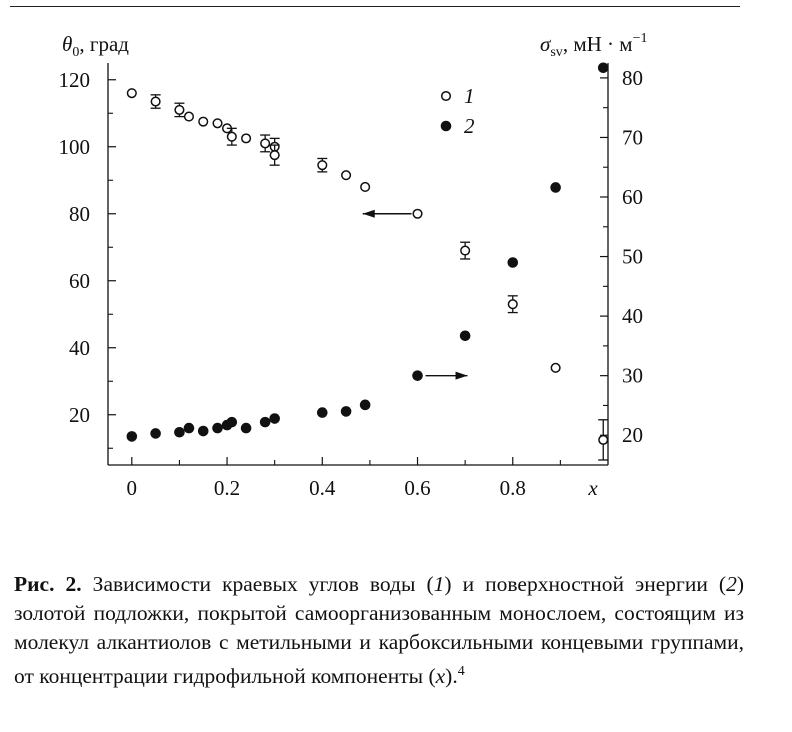  What do you see at coordinates (446, 126) in the screenshot?
I see `legend-marker-filled` at bounding box center [446, 126].